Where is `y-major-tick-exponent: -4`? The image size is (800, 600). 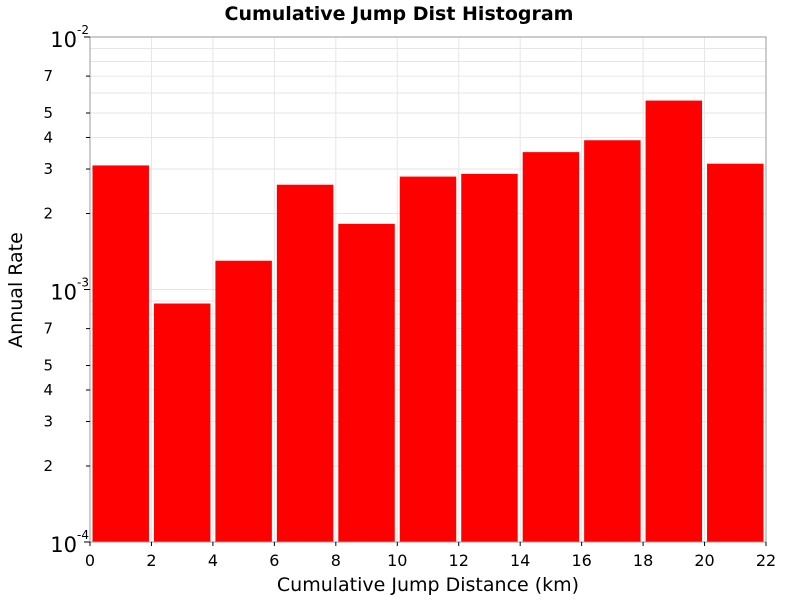
y-major-tick-exponent: -4 is located at coordinates (83, 535).